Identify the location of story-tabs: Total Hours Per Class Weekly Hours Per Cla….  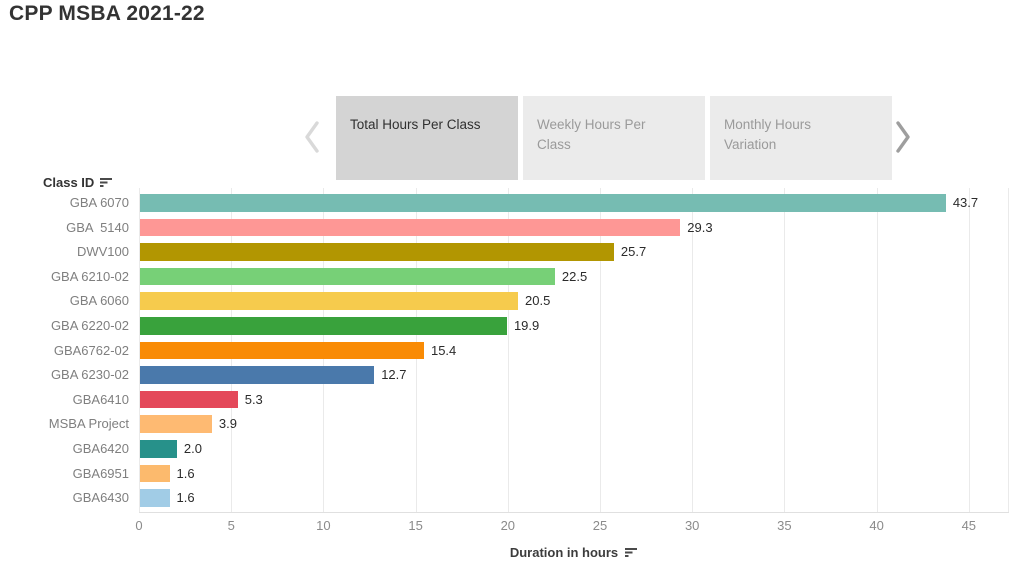
(616, 138).